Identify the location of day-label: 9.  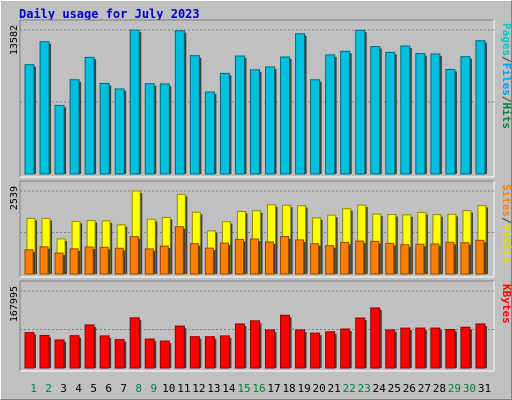
(153, 388).